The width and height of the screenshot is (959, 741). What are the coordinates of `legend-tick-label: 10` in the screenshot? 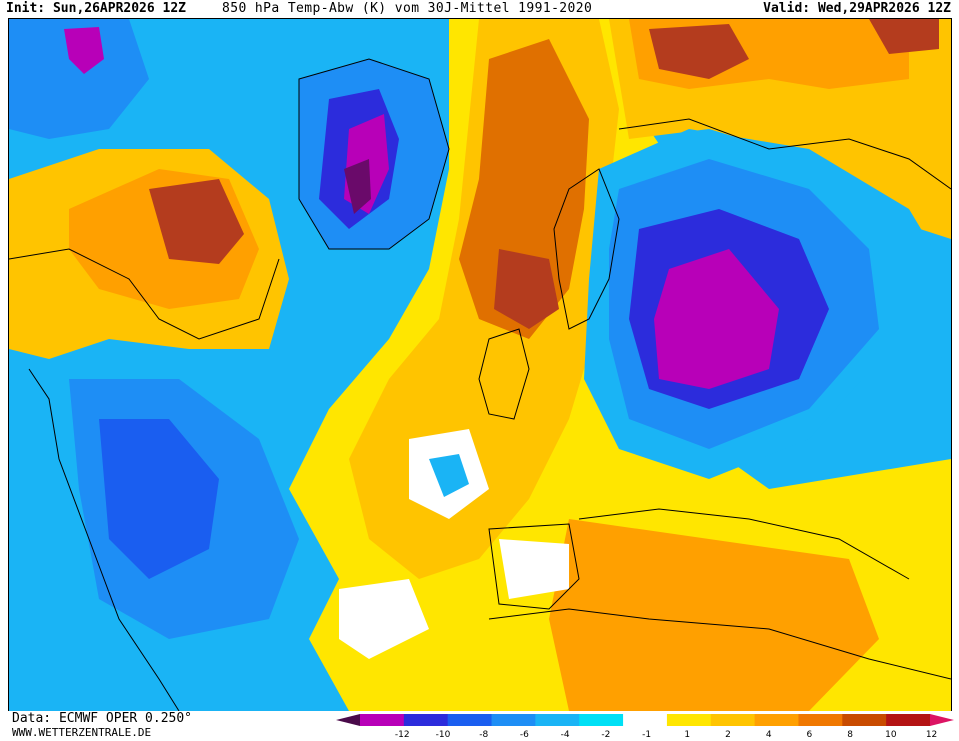 It's located at (891, 735).